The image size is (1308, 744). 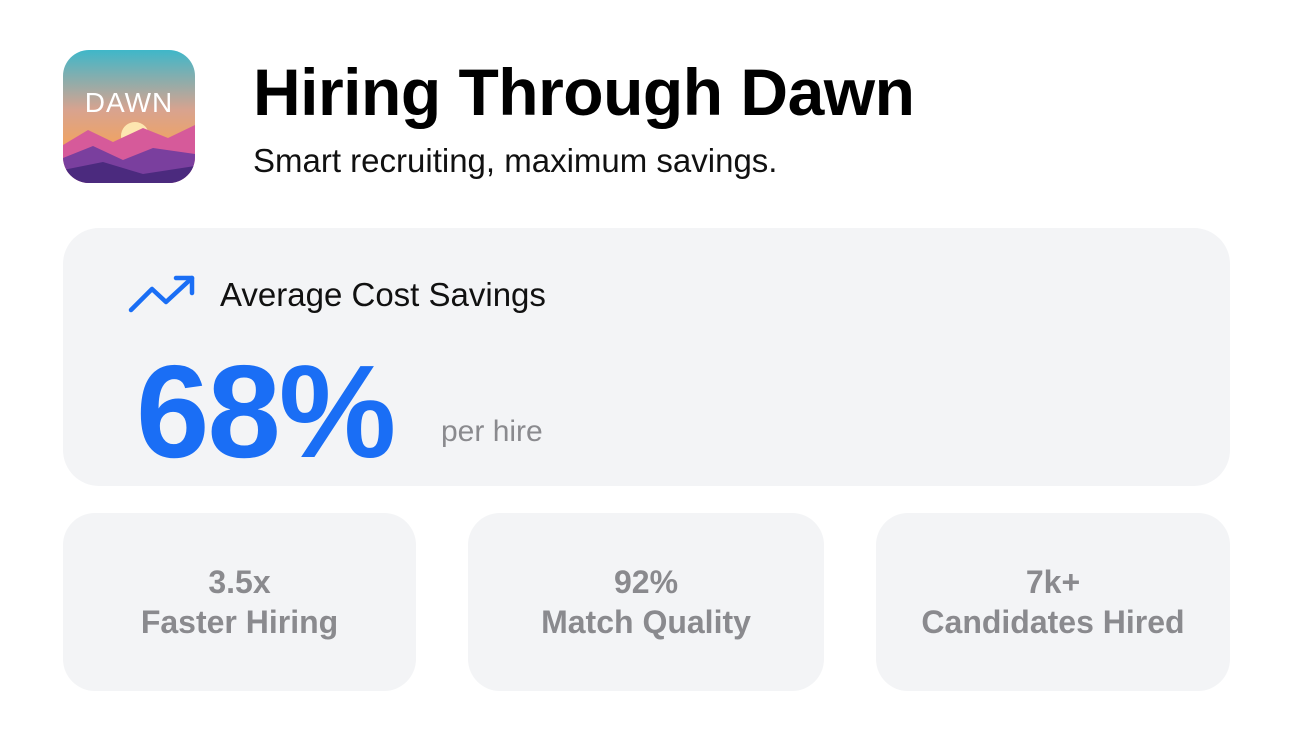 What do you see at coordinates (239, 622) in the screenshot?
I see `stat-label: Faster Hiring` at bounding box center [239, 622].